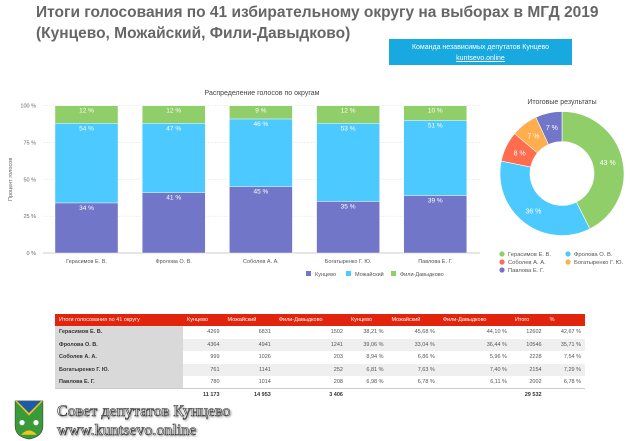 The width and height of the screenshot is (640, 441). Describe the element at coordinates (249, 344) in the screenshot. I see `table-cell: 4941` at that location.